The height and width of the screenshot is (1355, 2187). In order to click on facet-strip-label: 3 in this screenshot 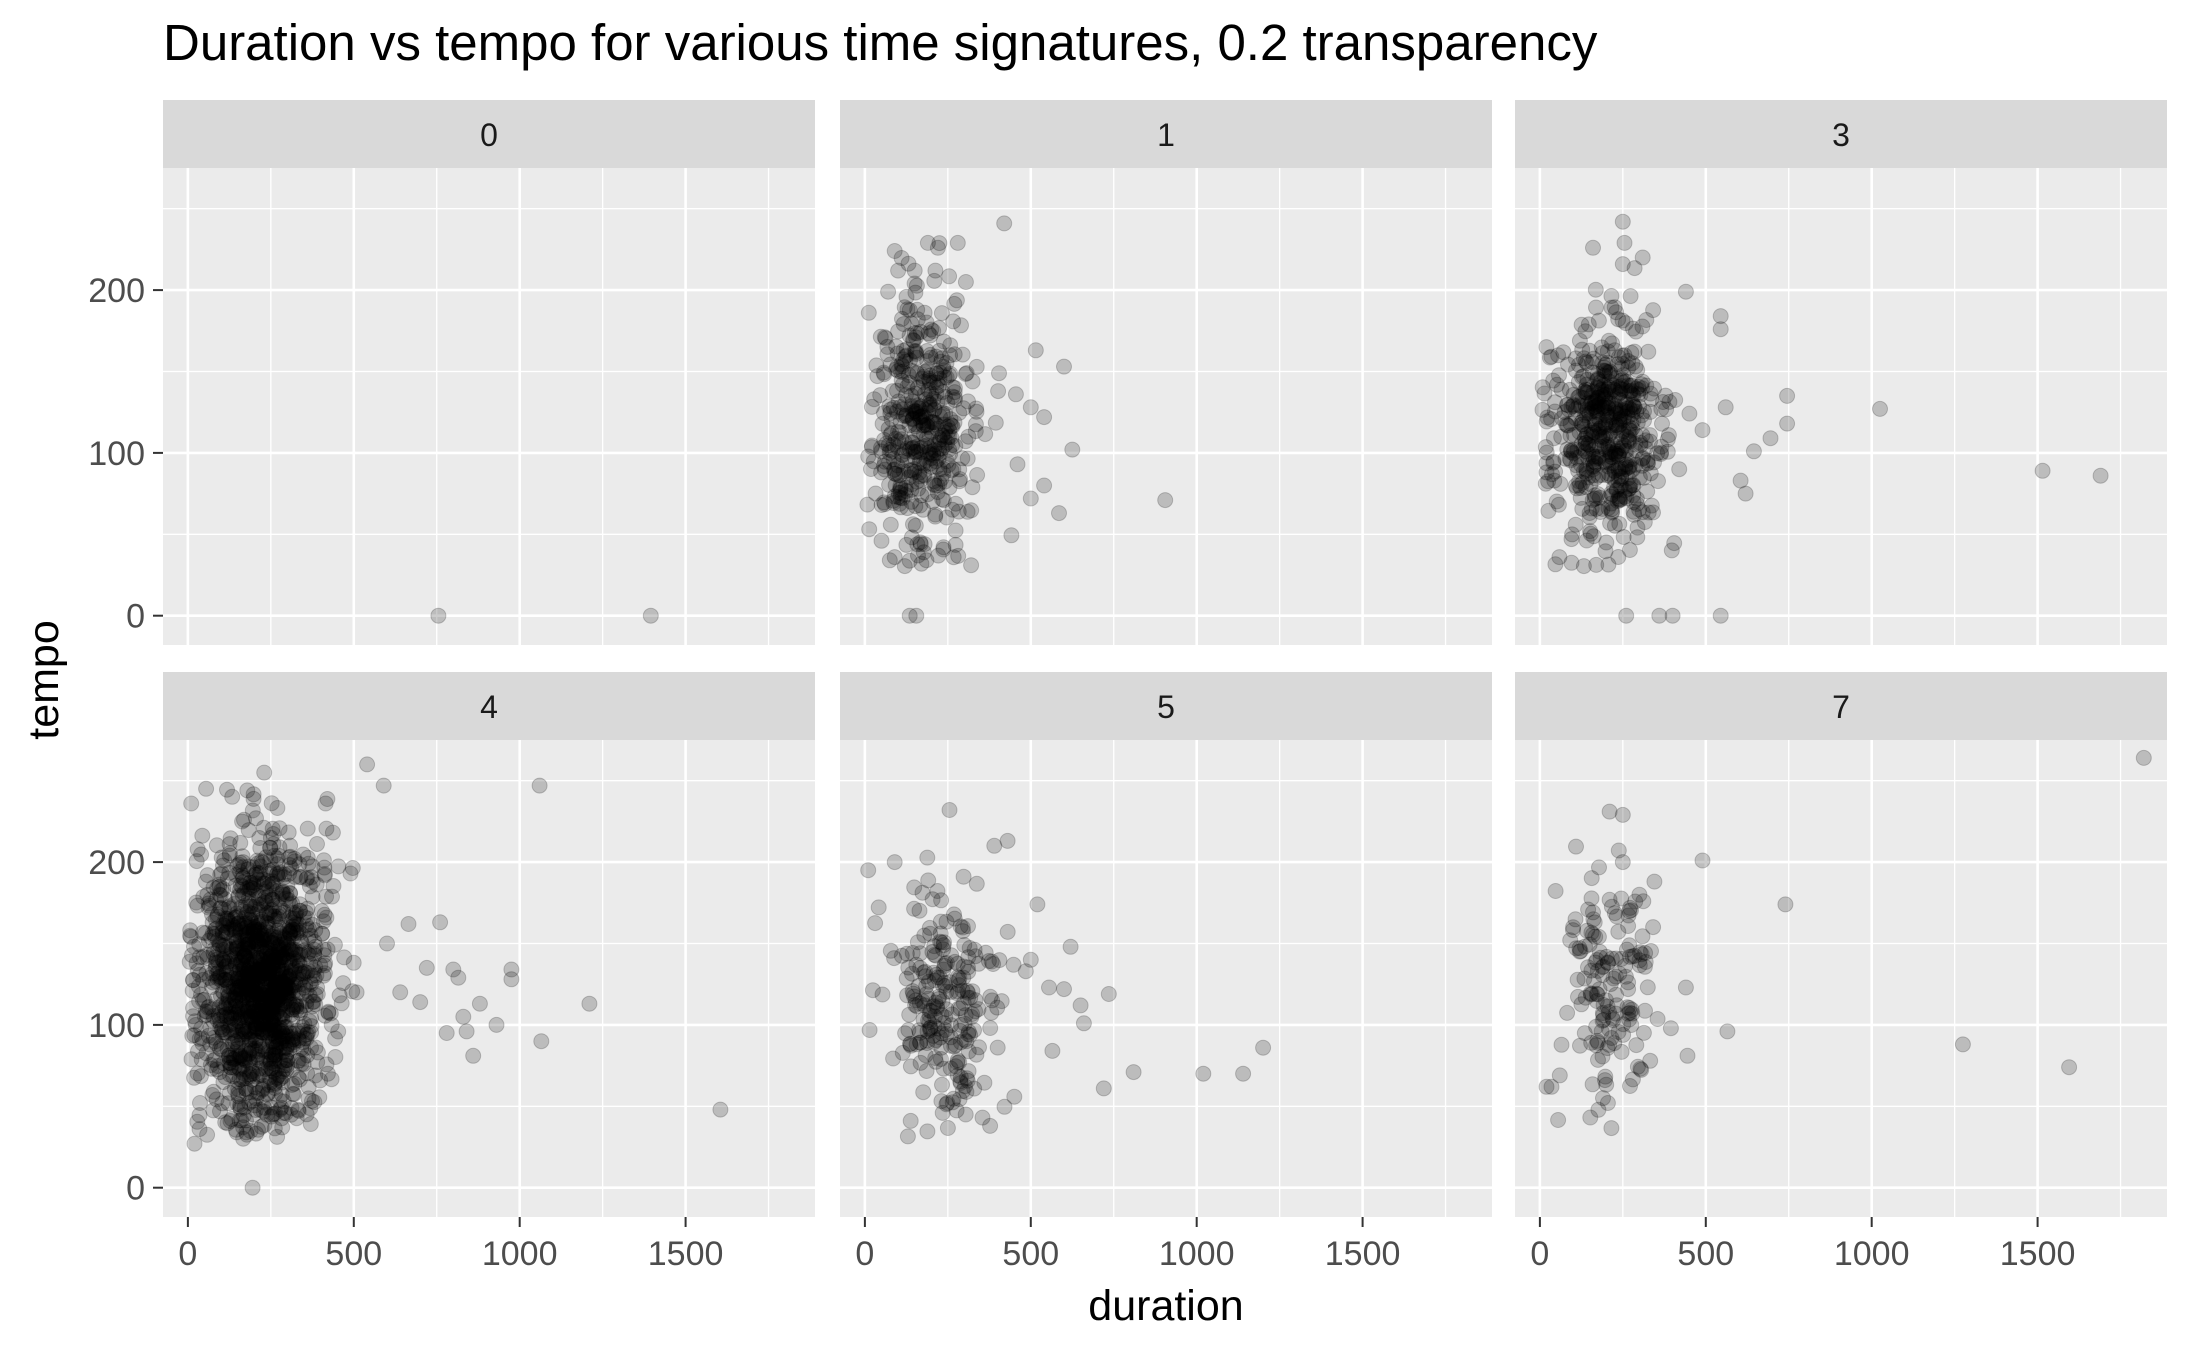, I will do `click(1841, 135)`.